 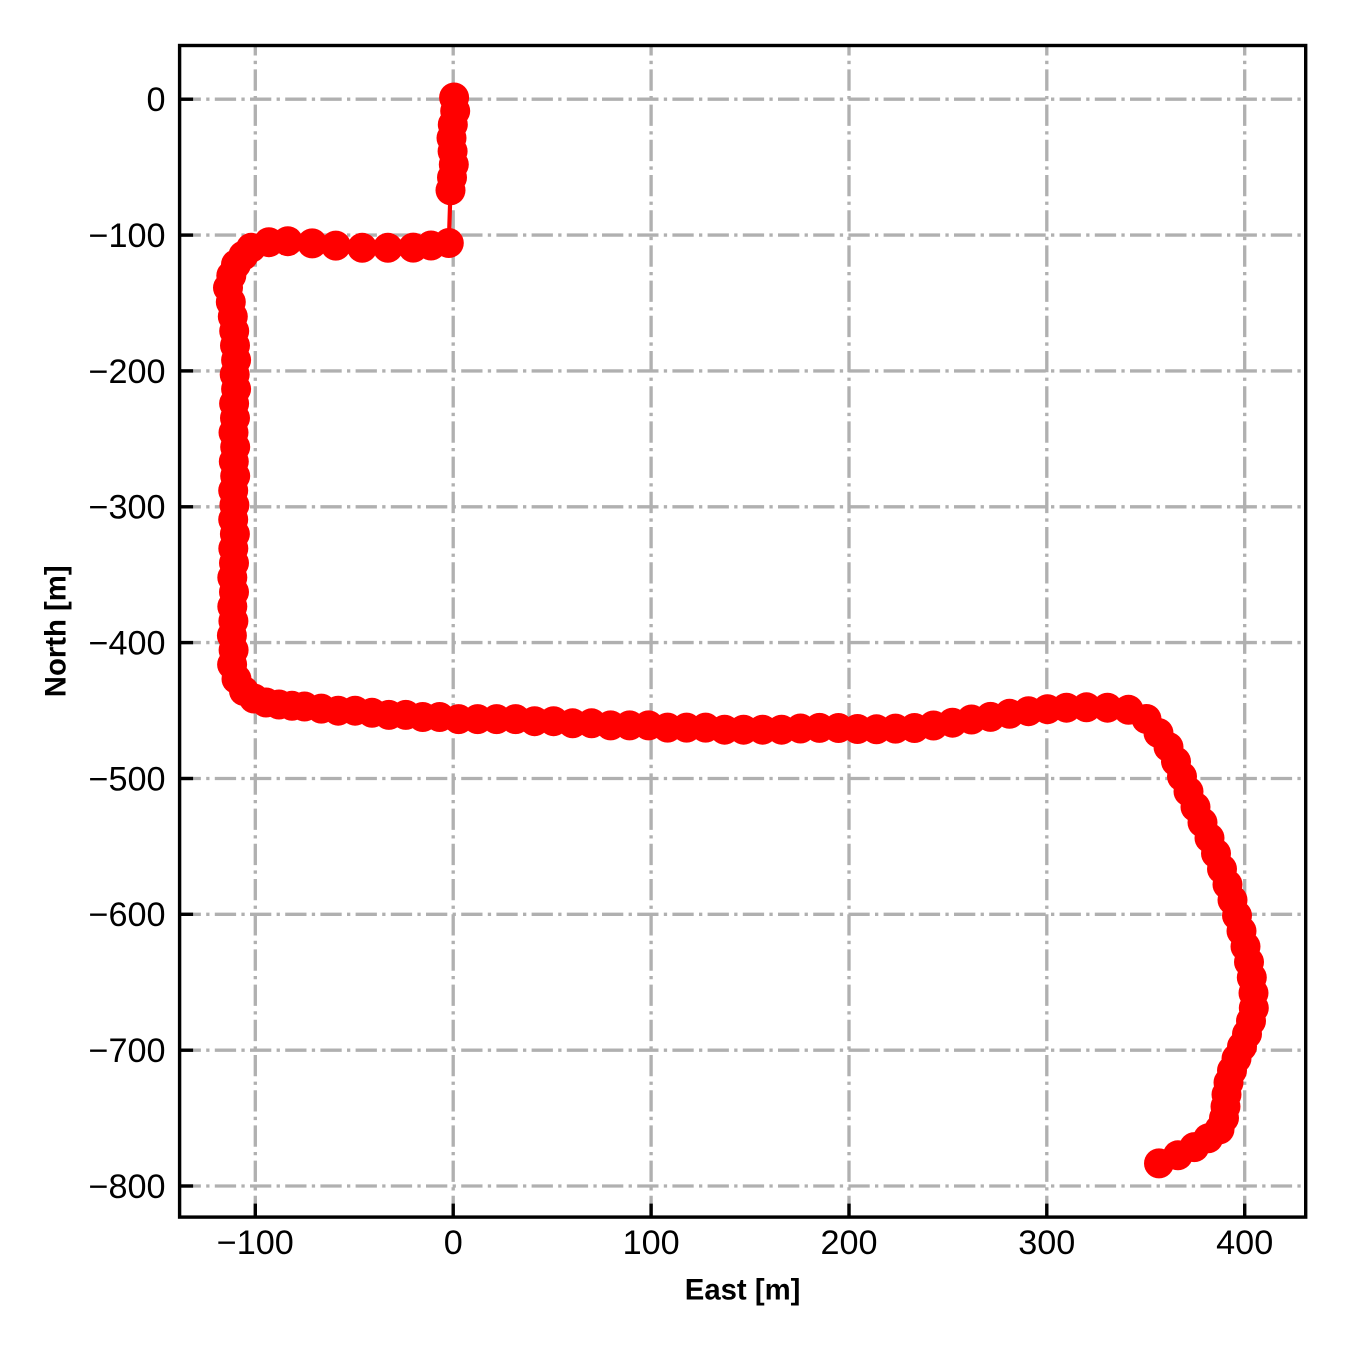 What do you see at coordinates (743, 1290) in the screenshot?
I see `svg-text: East [m]` at bounding box center [743, 1290].